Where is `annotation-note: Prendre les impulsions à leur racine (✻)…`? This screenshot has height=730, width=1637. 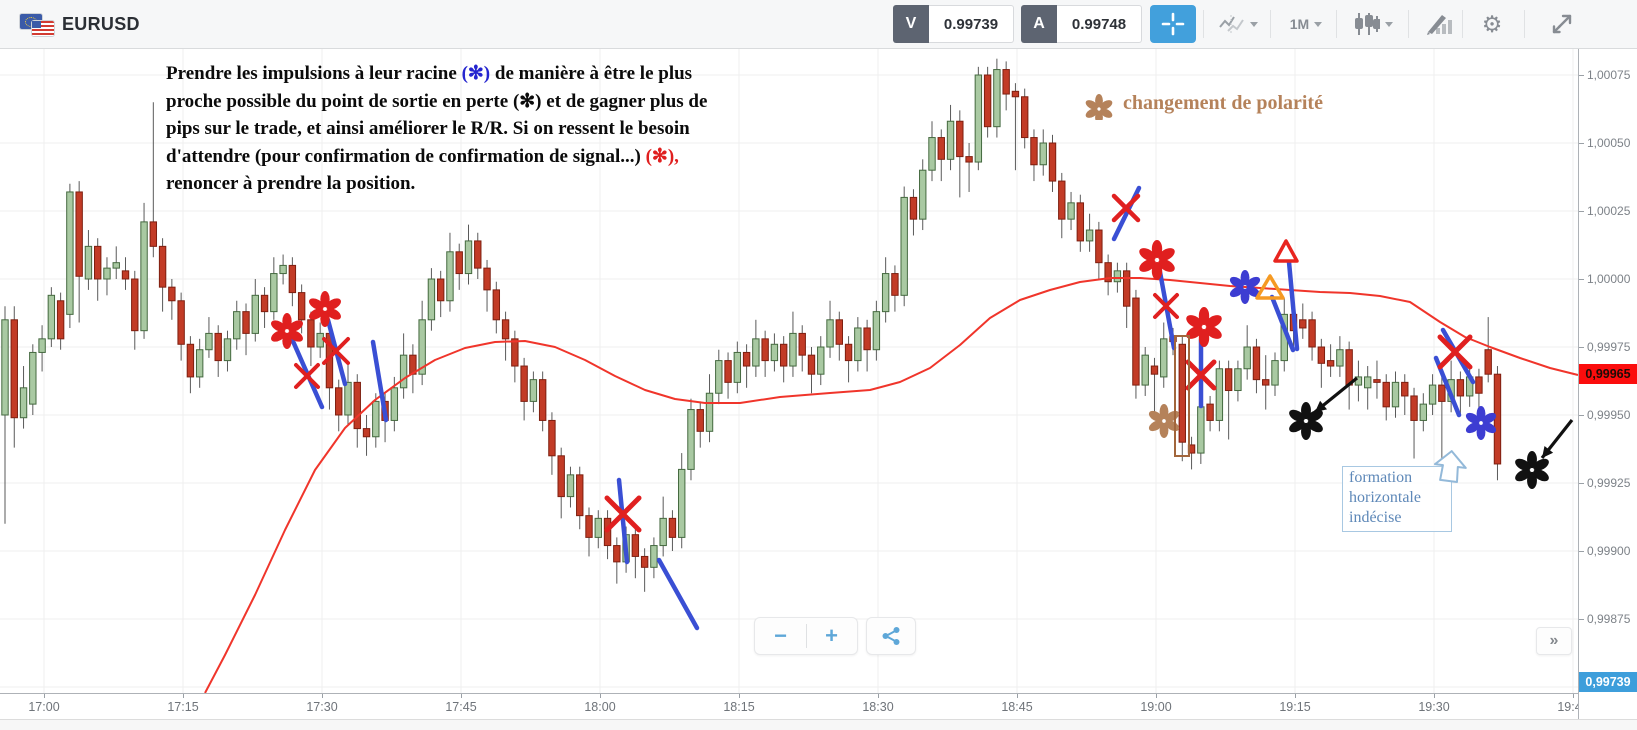
annotation-note: Prendre les impulsions à leur racine (✻)… is located at coordinates (437, 128).